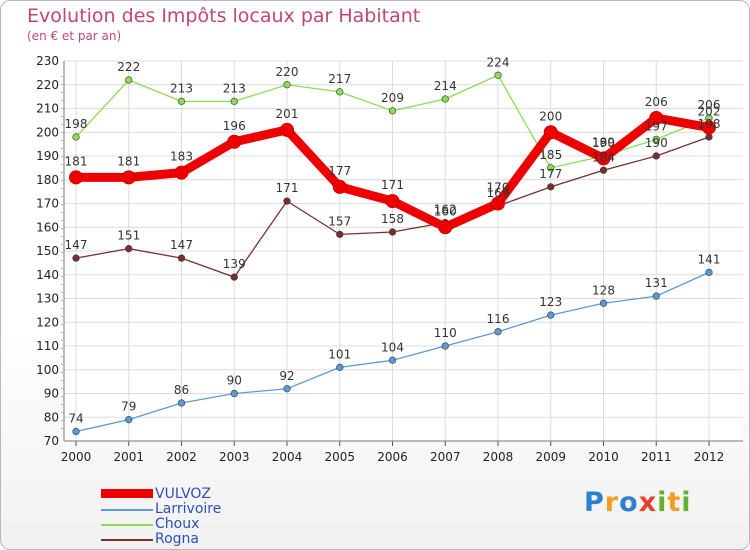  I want to click on data-label-choux-2007: 214, so click(445, 86).